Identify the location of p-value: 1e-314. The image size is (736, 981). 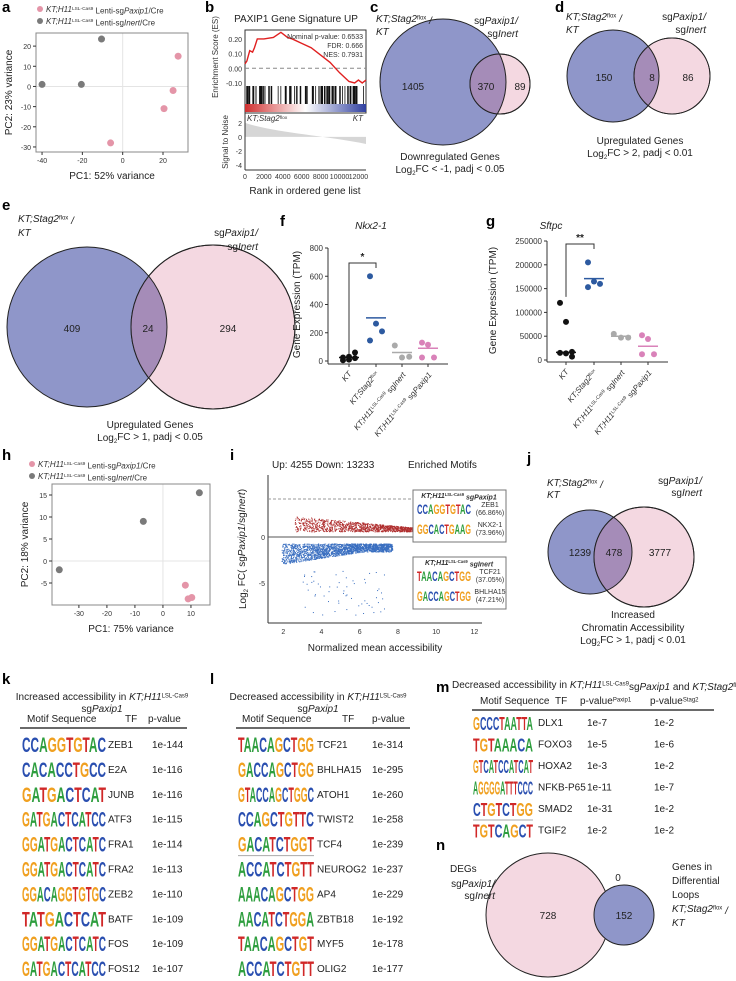
(388, 745).